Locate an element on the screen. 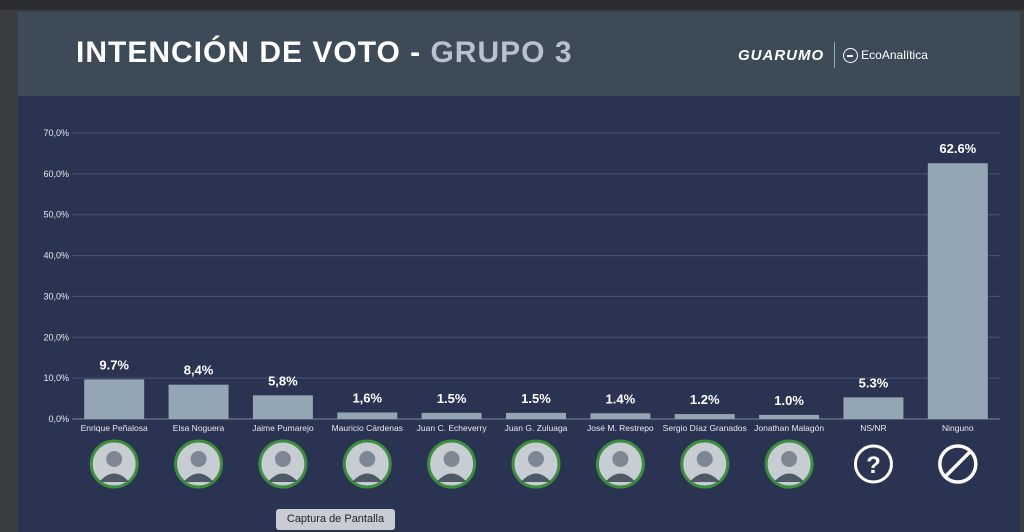 The image size is (1024, 532). y-tick-label: 10,0% is located at coordinates (56, 378).